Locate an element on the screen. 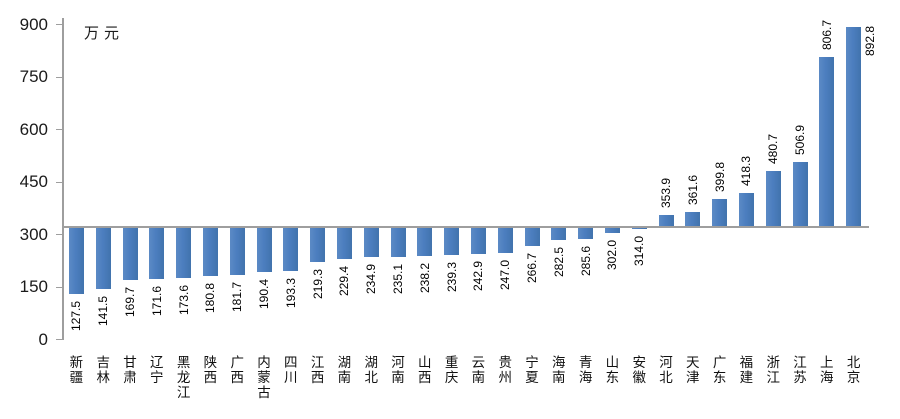  value-label: 285.6 is located at coordinates (585, 261).